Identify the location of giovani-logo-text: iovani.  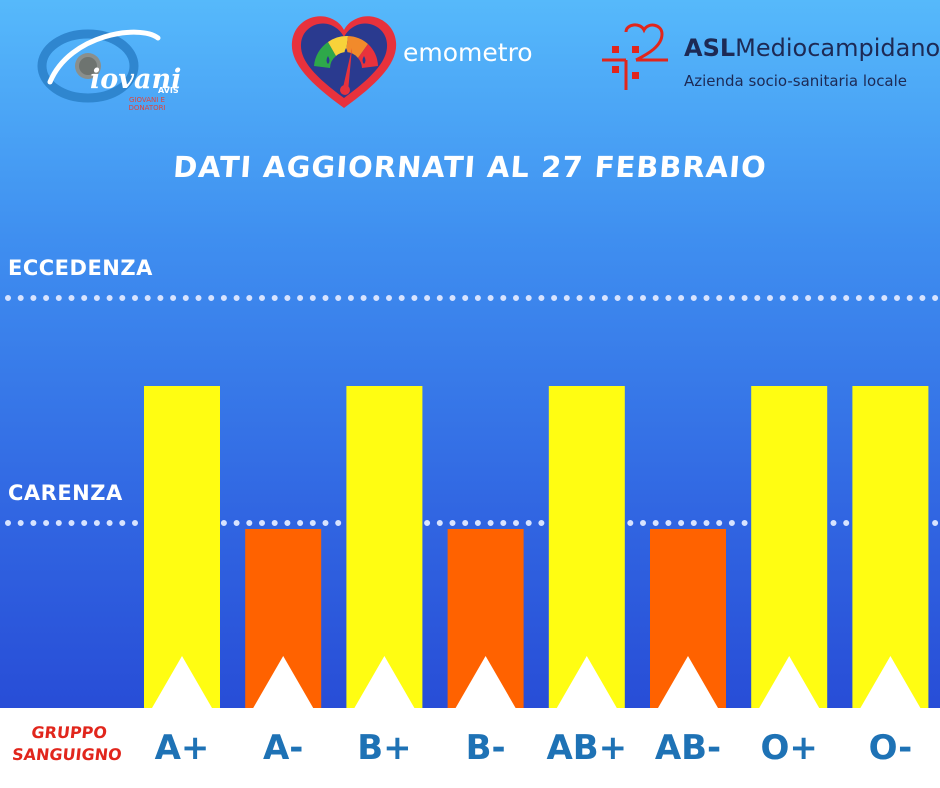
(136, 79).